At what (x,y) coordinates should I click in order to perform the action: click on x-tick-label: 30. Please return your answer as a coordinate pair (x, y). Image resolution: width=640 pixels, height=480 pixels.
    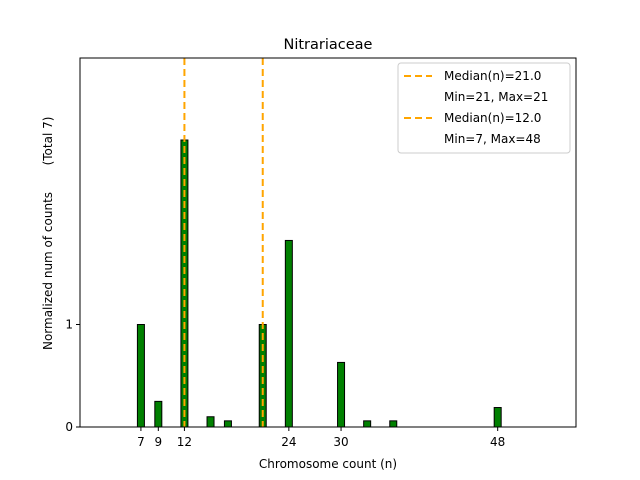
    Looking at the image, I should click on (340, 442).